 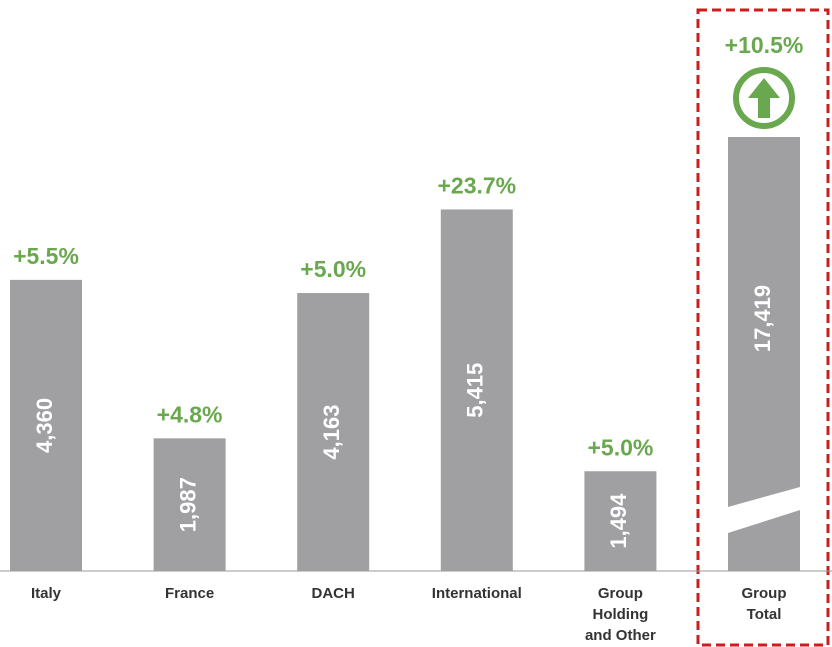 I want to click on value-label: 5,415, so click(x=475, y=390).